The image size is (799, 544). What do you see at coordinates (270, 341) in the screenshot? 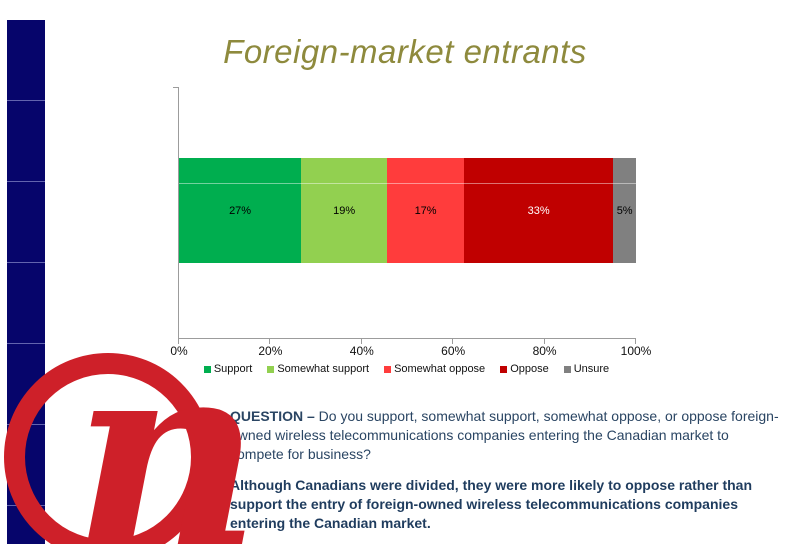
I see `x-tick-20%` at bounding box center [270, 341].